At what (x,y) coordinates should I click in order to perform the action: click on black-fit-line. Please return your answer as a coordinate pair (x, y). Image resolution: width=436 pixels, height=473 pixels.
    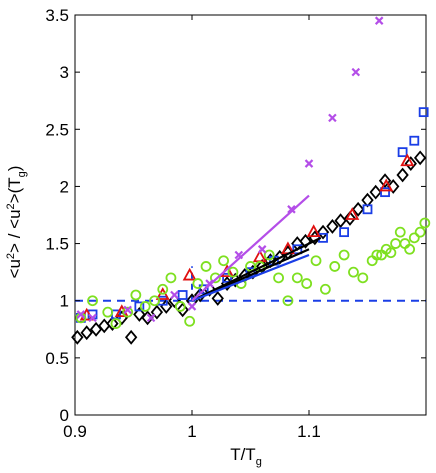
    Looking at the image, I should click on (256, 269).